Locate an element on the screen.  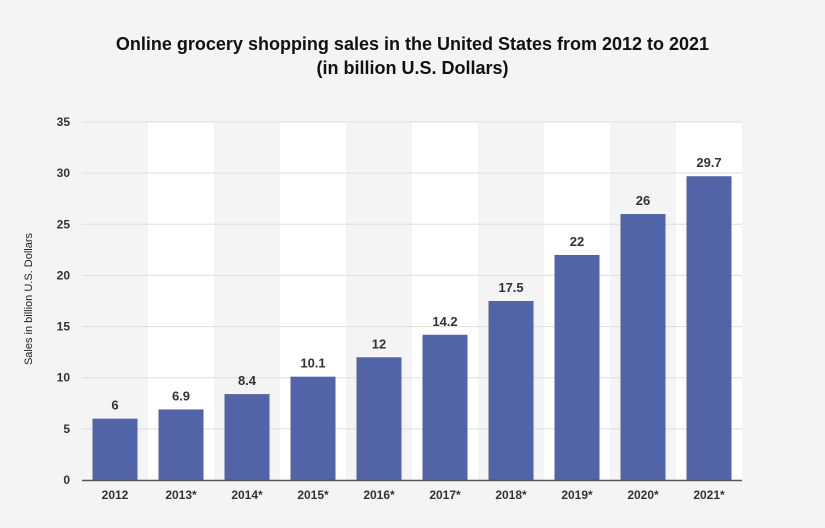
y-axis-label: Sales in billion U.S. Dollars is located at coordinates (29, 298).